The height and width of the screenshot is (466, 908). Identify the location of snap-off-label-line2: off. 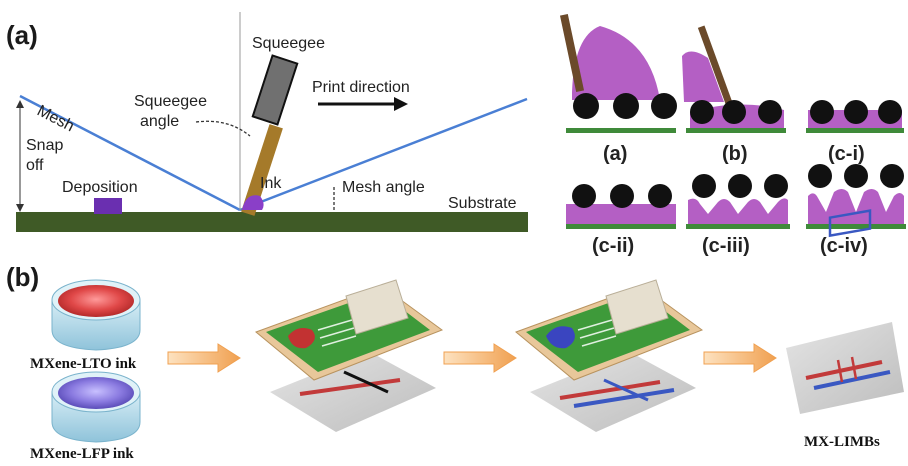
(35, 165).